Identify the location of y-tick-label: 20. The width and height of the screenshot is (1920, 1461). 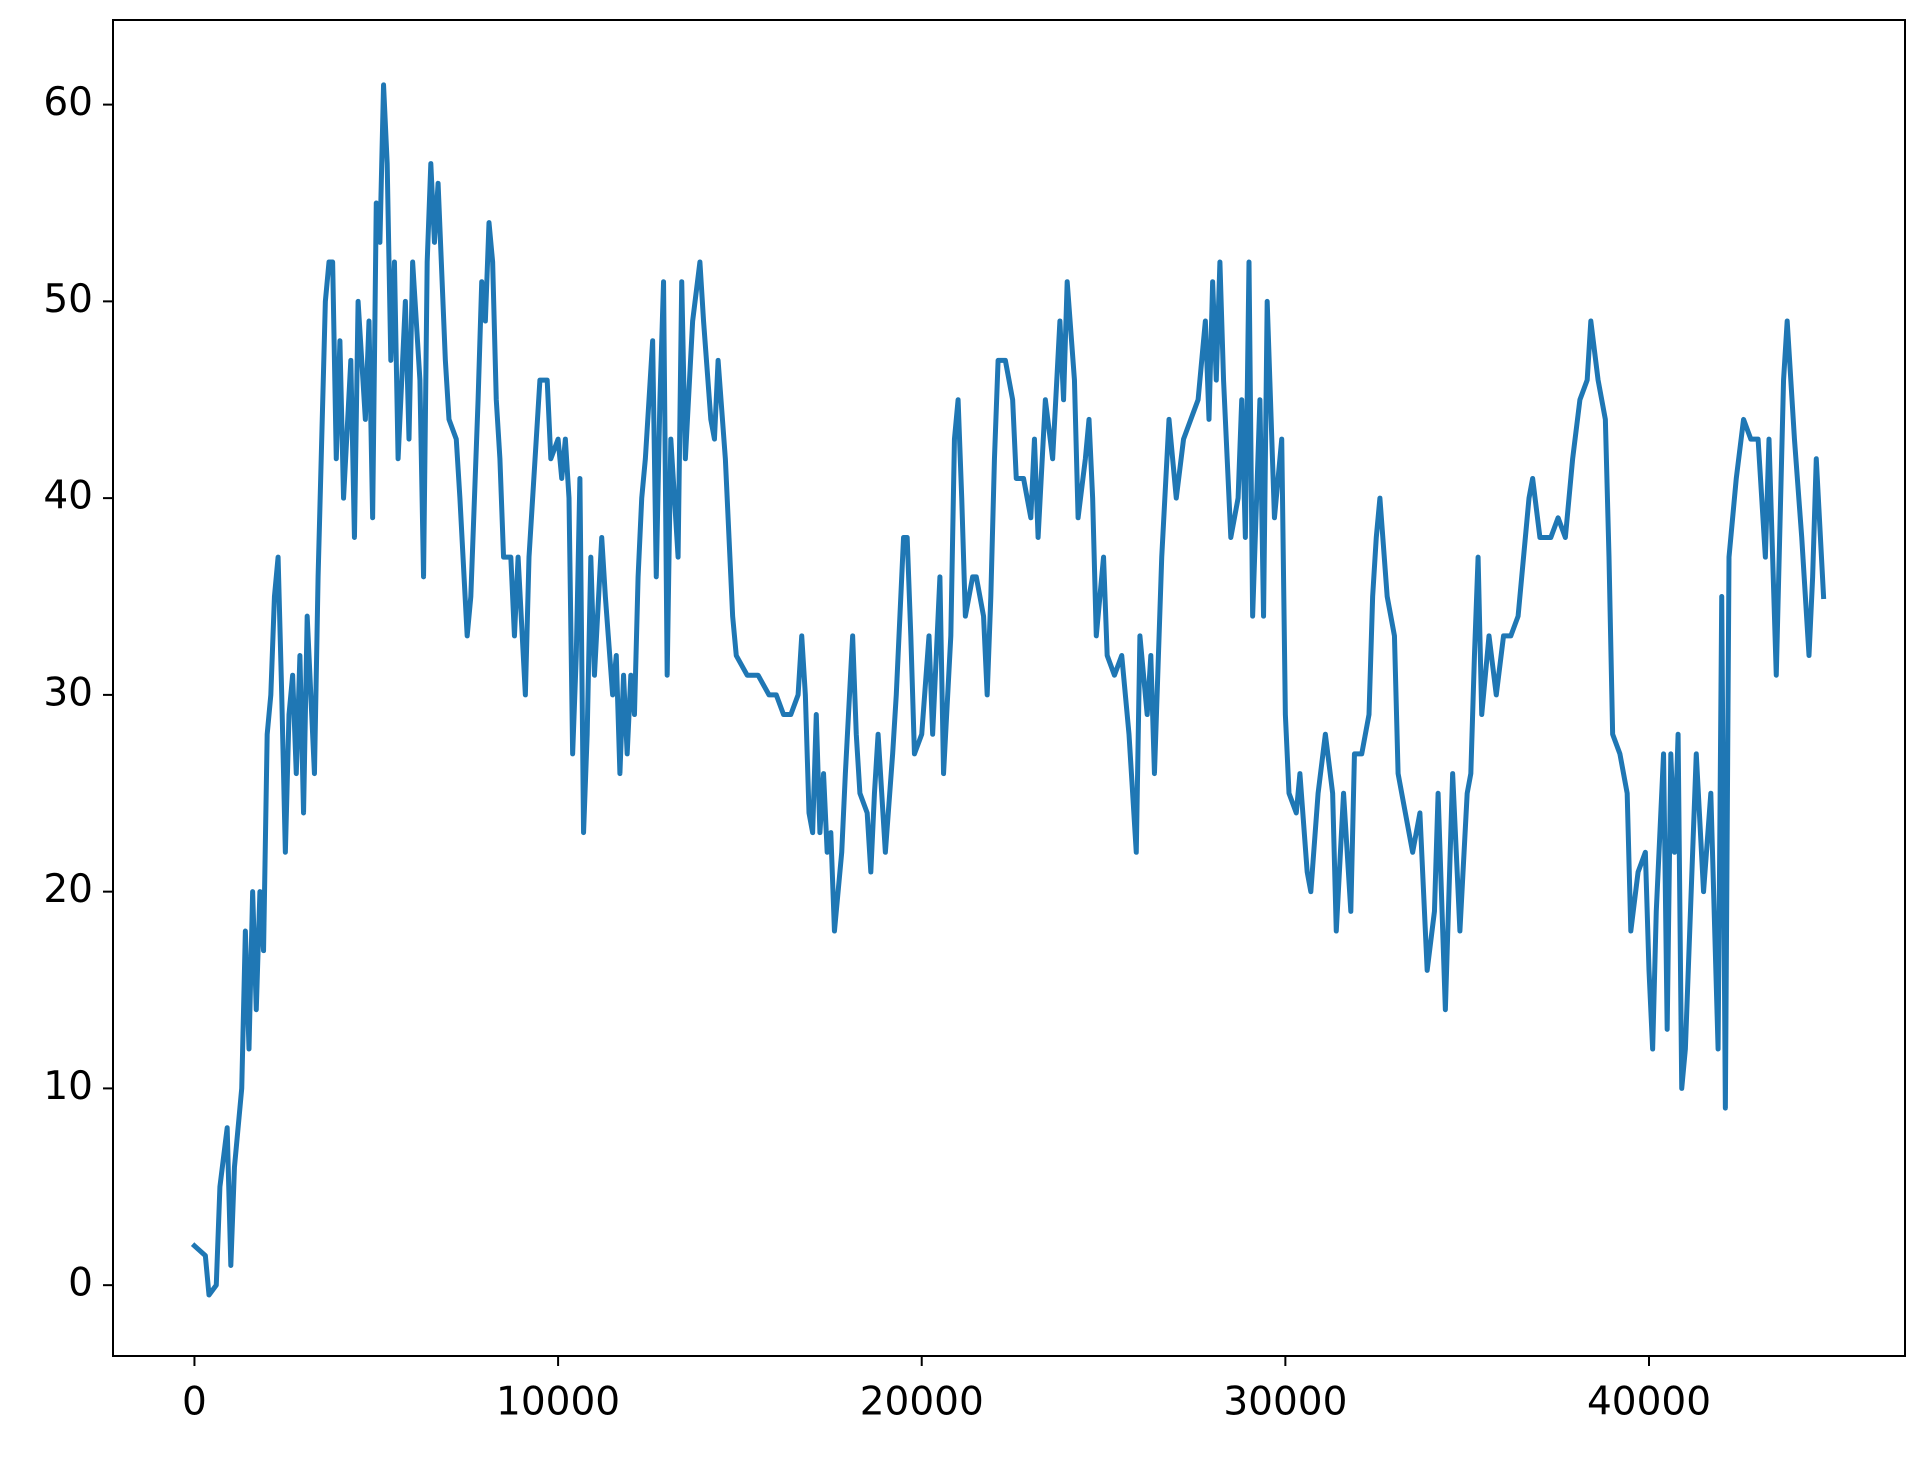
(68, 889).